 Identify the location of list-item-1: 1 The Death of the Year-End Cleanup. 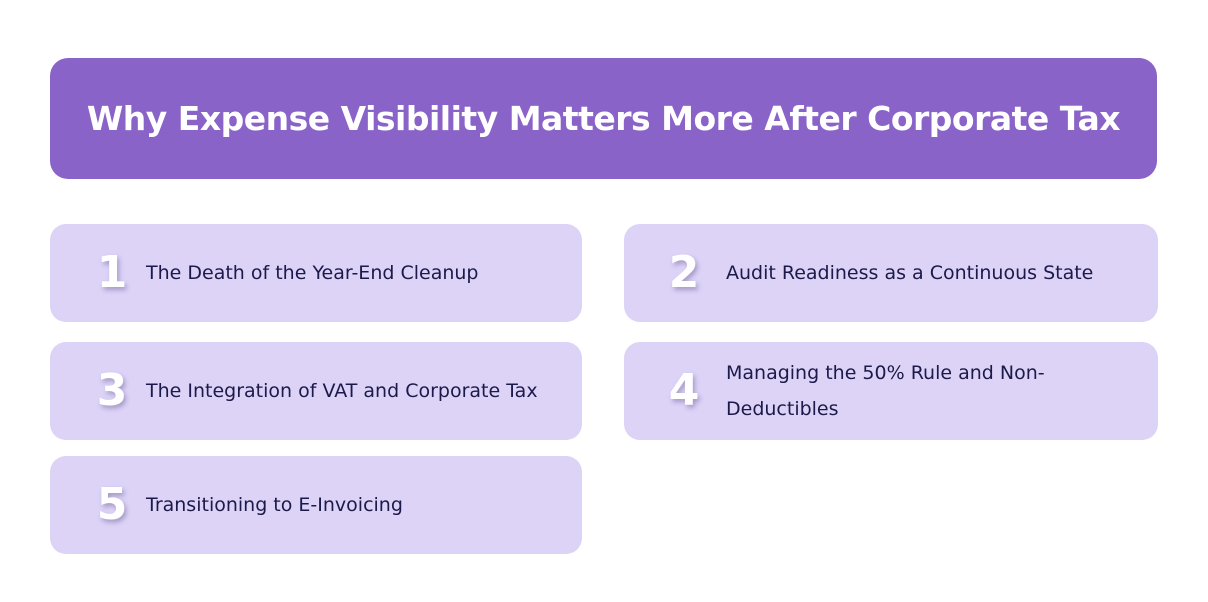
(316, 273).